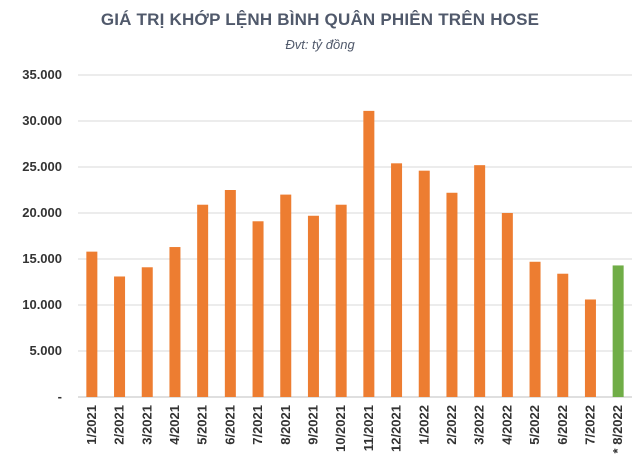 The image size is (640, 475). I want to click on x-tick-label: 1/2021, so click(91, 425).